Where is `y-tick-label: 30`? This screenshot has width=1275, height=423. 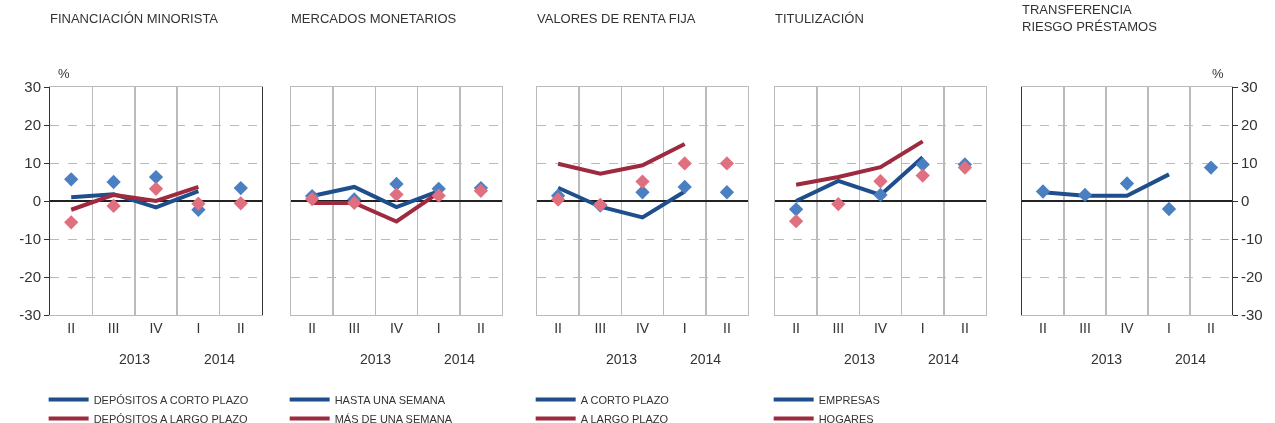 y-tick-label: 30 is located at coordinates (32, 87).